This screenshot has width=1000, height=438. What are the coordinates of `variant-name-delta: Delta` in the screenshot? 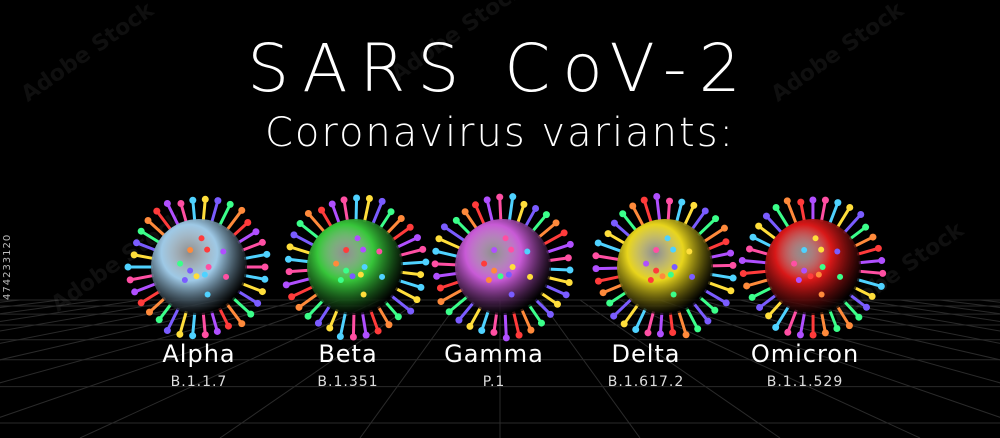 It's located at (646, 354).